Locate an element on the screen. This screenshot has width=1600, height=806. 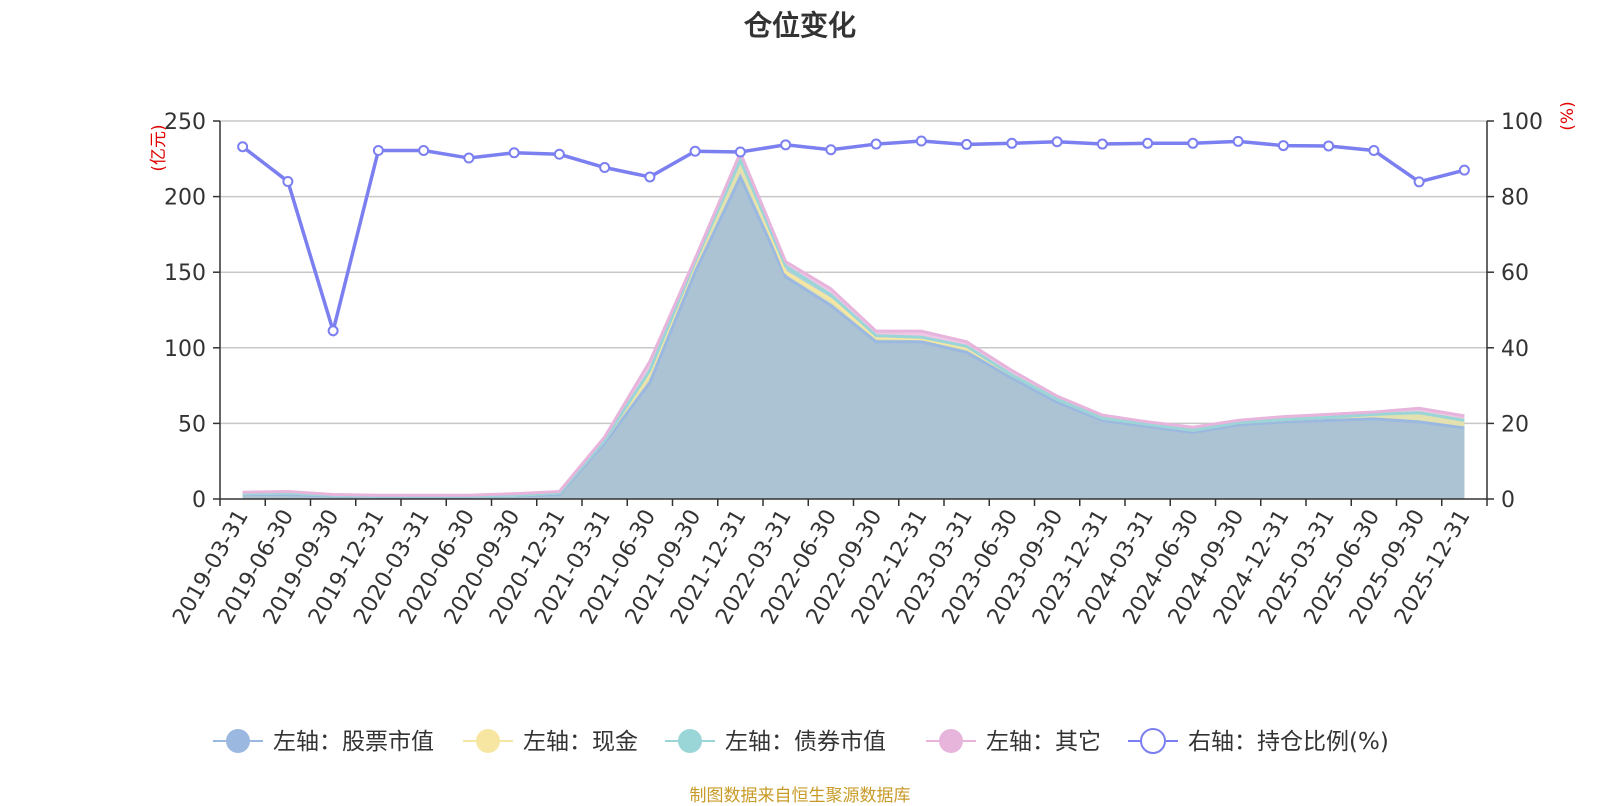
legend: 左轴：股票市值 左轴：现金 左轴：债券市值 左轴：其它 右轴：持仓比例(%) is located at coordinates (801, 741).